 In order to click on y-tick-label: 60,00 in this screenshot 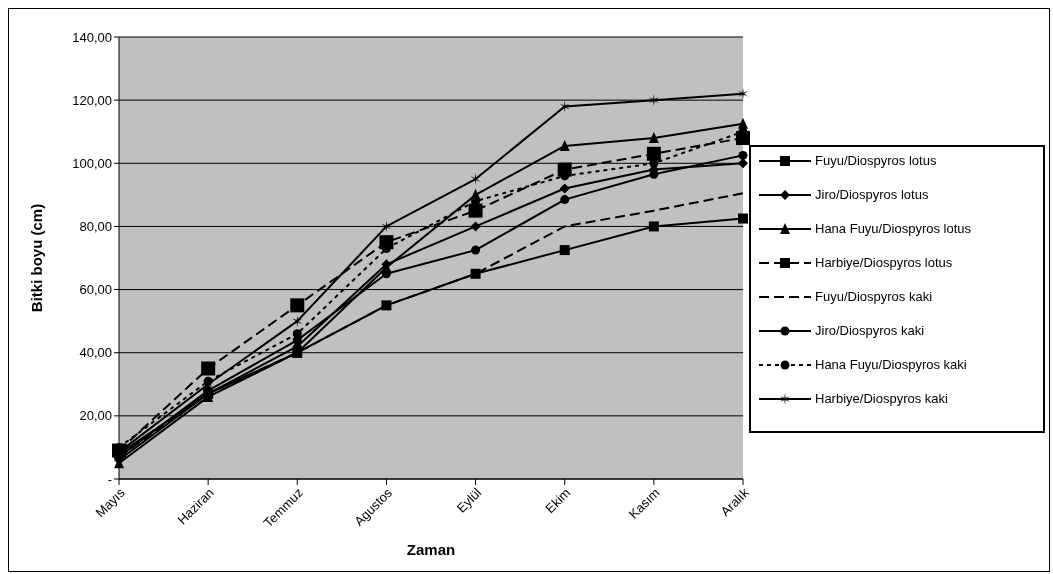, I will do `click(95, 290)`.